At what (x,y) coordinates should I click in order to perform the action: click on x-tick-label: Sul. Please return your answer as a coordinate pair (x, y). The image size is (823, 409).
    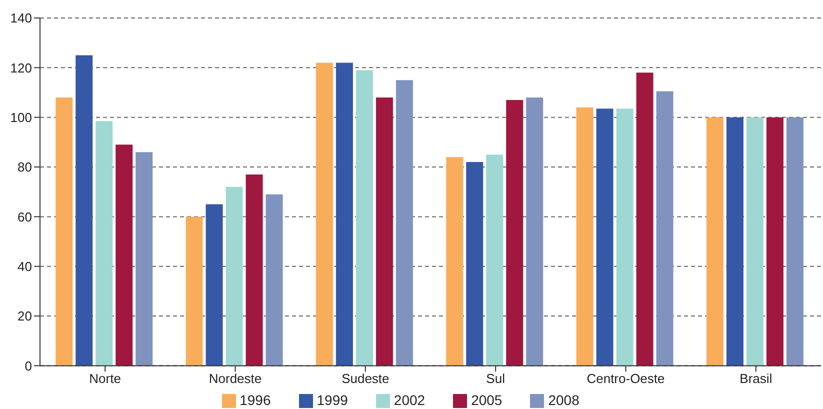
    Looking at the image, I should click on (496, 378).